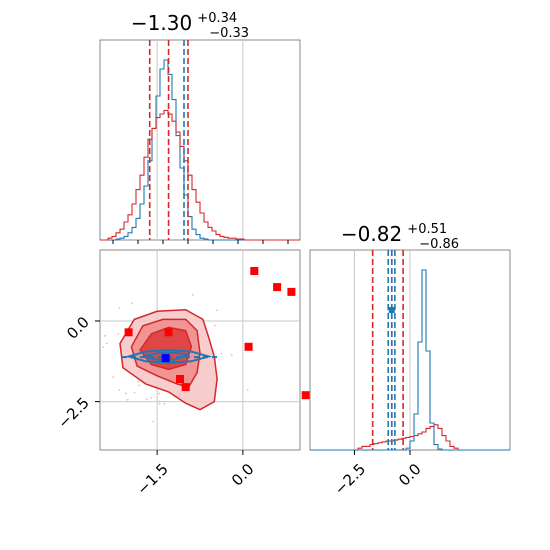  Describe the element at coordinates (391, 310) in the screenshot. I see `marker-br-blue` at that location.